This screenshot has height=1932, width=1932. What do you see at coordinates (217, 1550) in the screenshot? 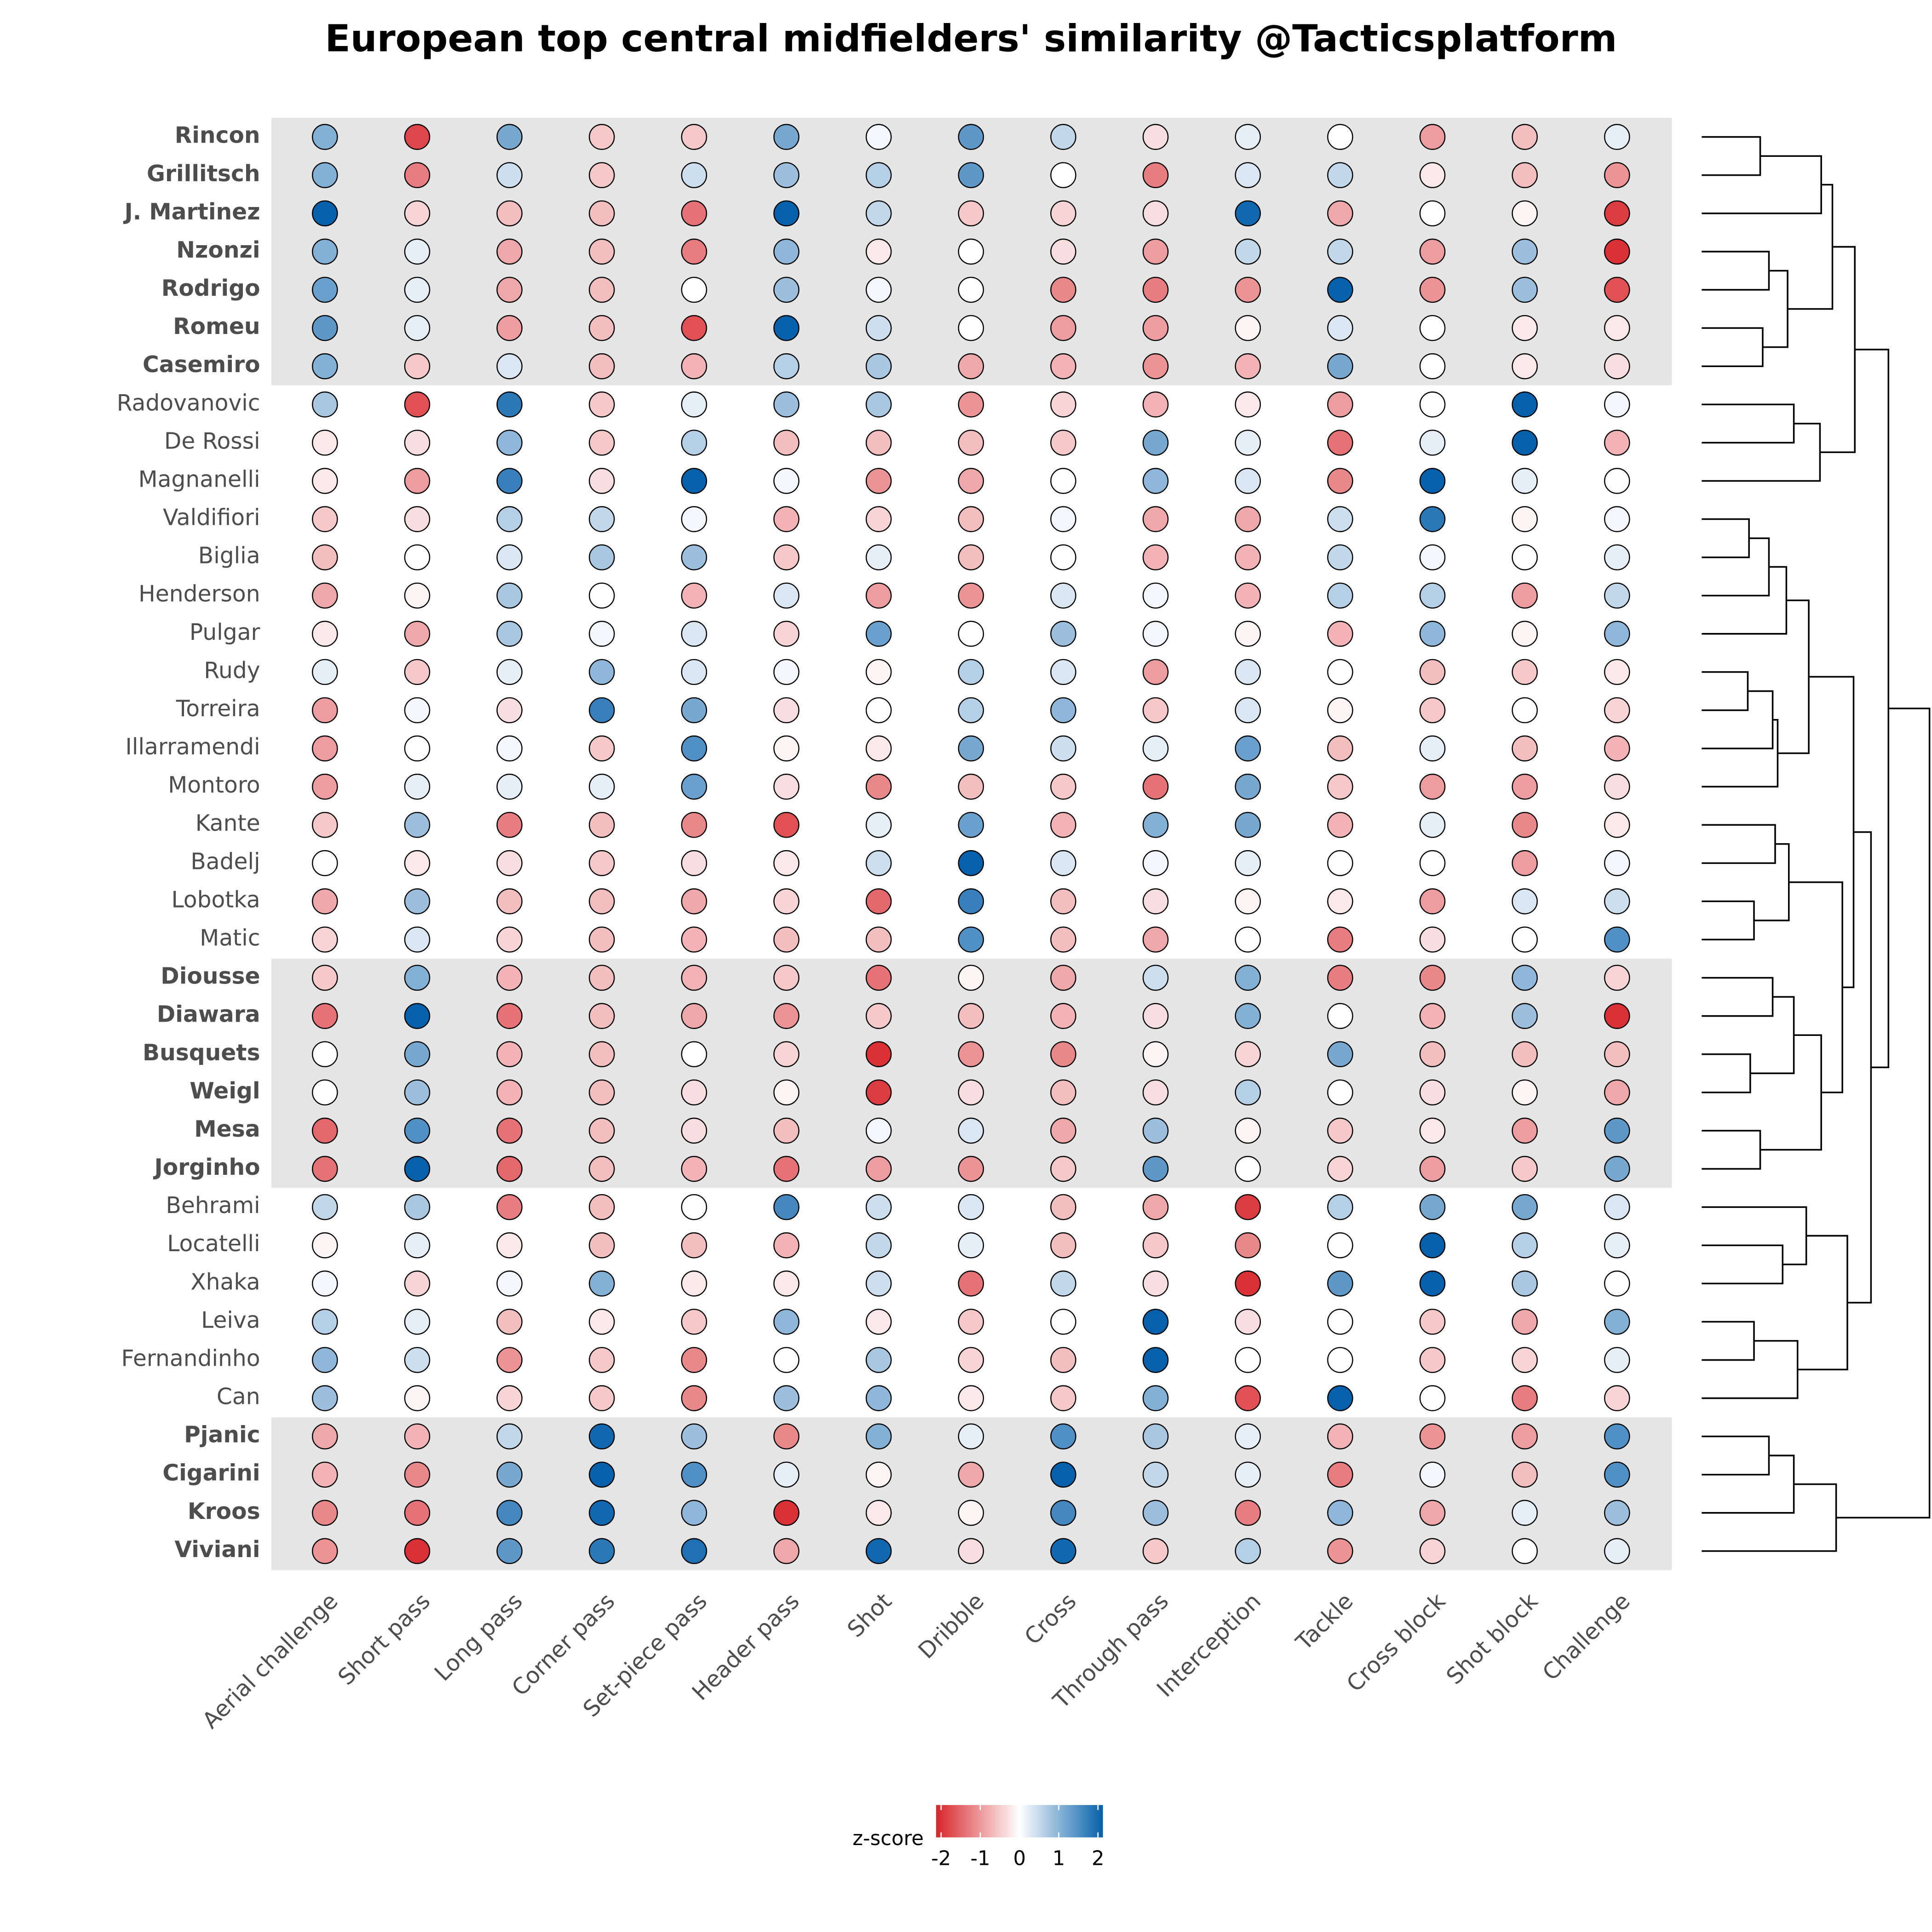
I see `row-label: Viviani` at bounding box center [217, 1550].